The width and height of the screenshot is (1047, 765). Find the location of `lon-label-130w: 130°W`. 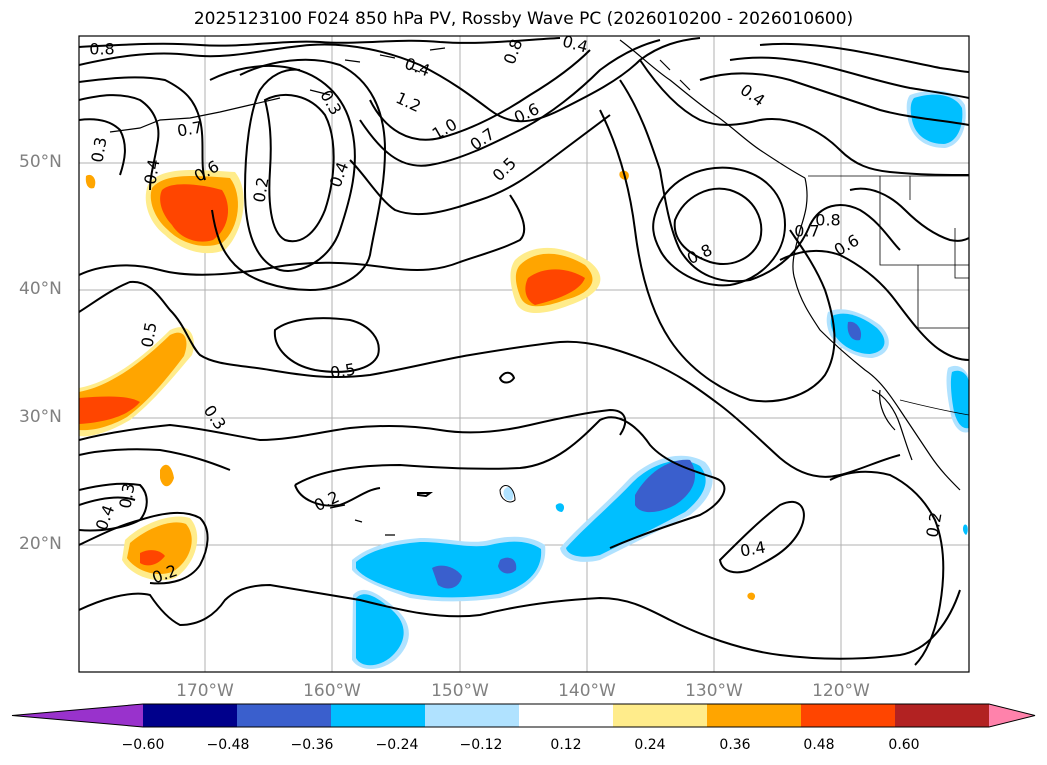

lon-label-130w: 130°W is located at coordinates (714, 691).